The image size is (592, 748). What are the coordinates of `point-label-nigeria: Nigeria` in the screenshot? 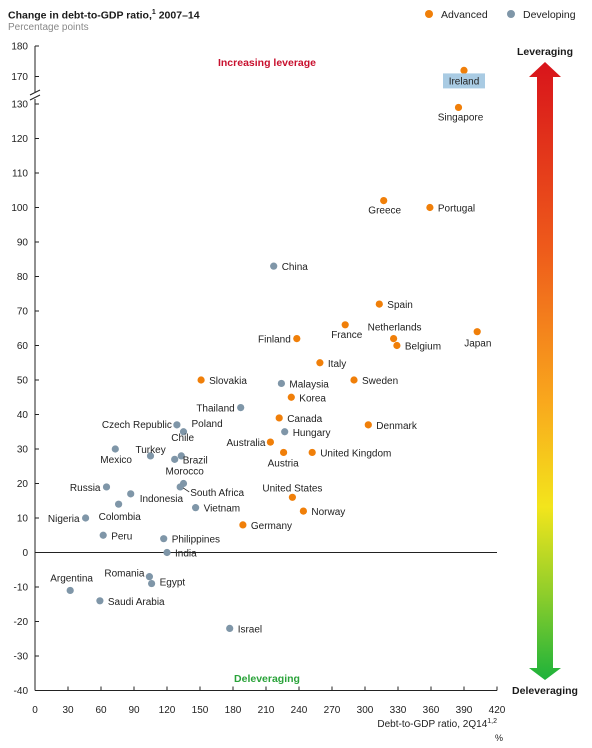 It's located at (64, 519).